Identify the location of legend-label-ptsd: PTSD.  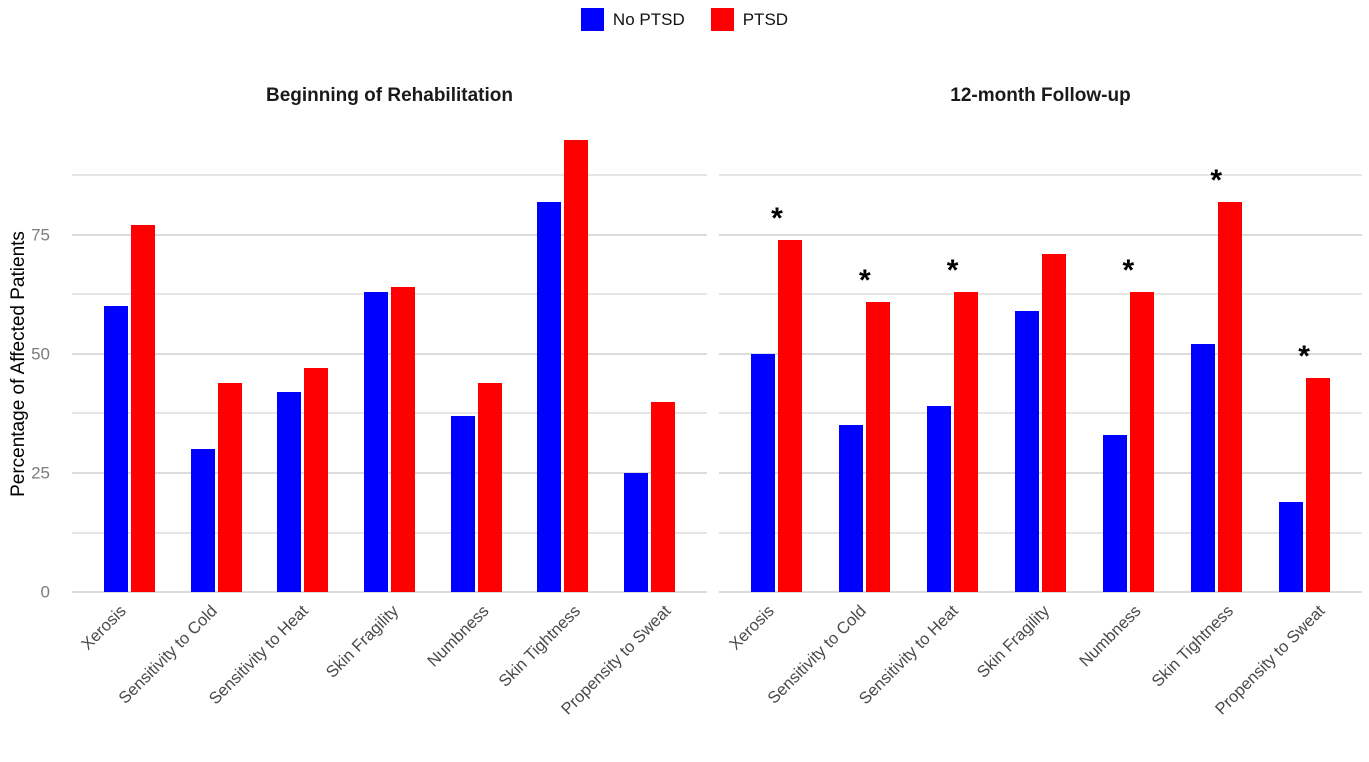
(765, 19).